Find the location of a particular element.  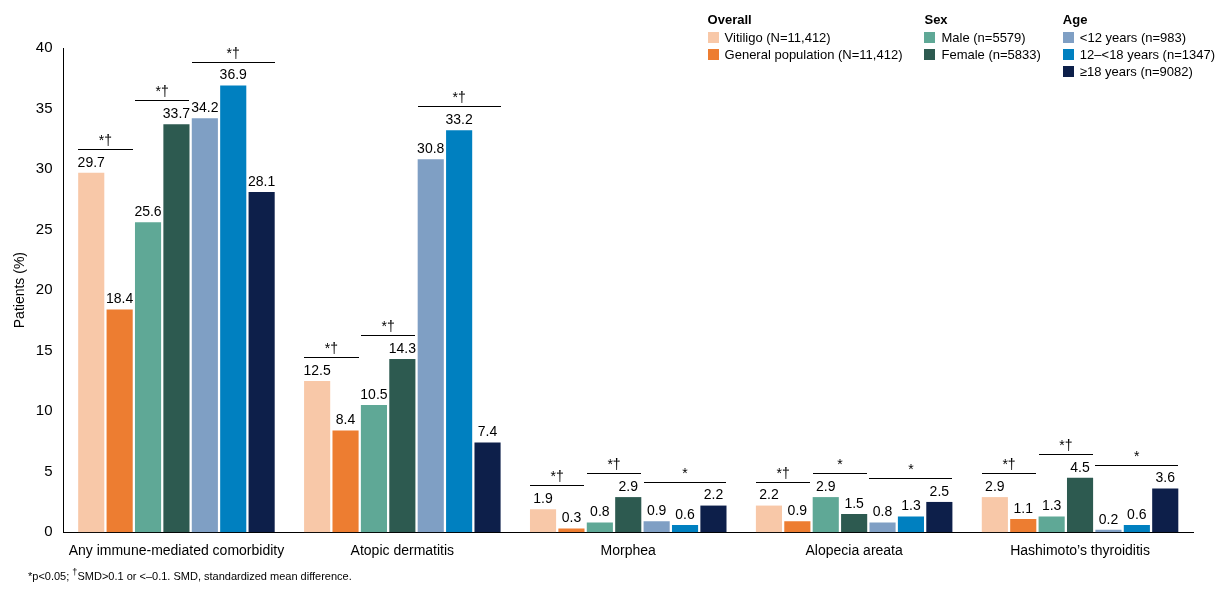

data-label: 10.5 is located at coordinates (374, 393).